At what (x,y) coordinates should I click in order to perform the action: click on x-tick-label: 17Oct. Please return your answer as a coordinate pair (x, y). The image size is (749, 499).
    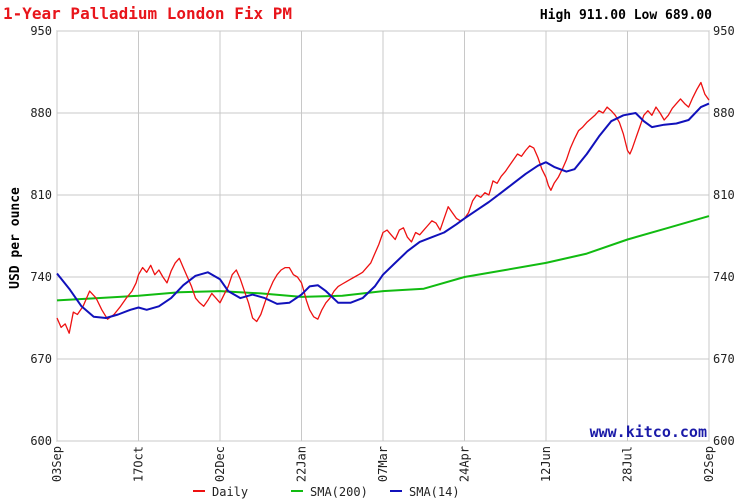
    Looking at the image, I should click on (139, 464).